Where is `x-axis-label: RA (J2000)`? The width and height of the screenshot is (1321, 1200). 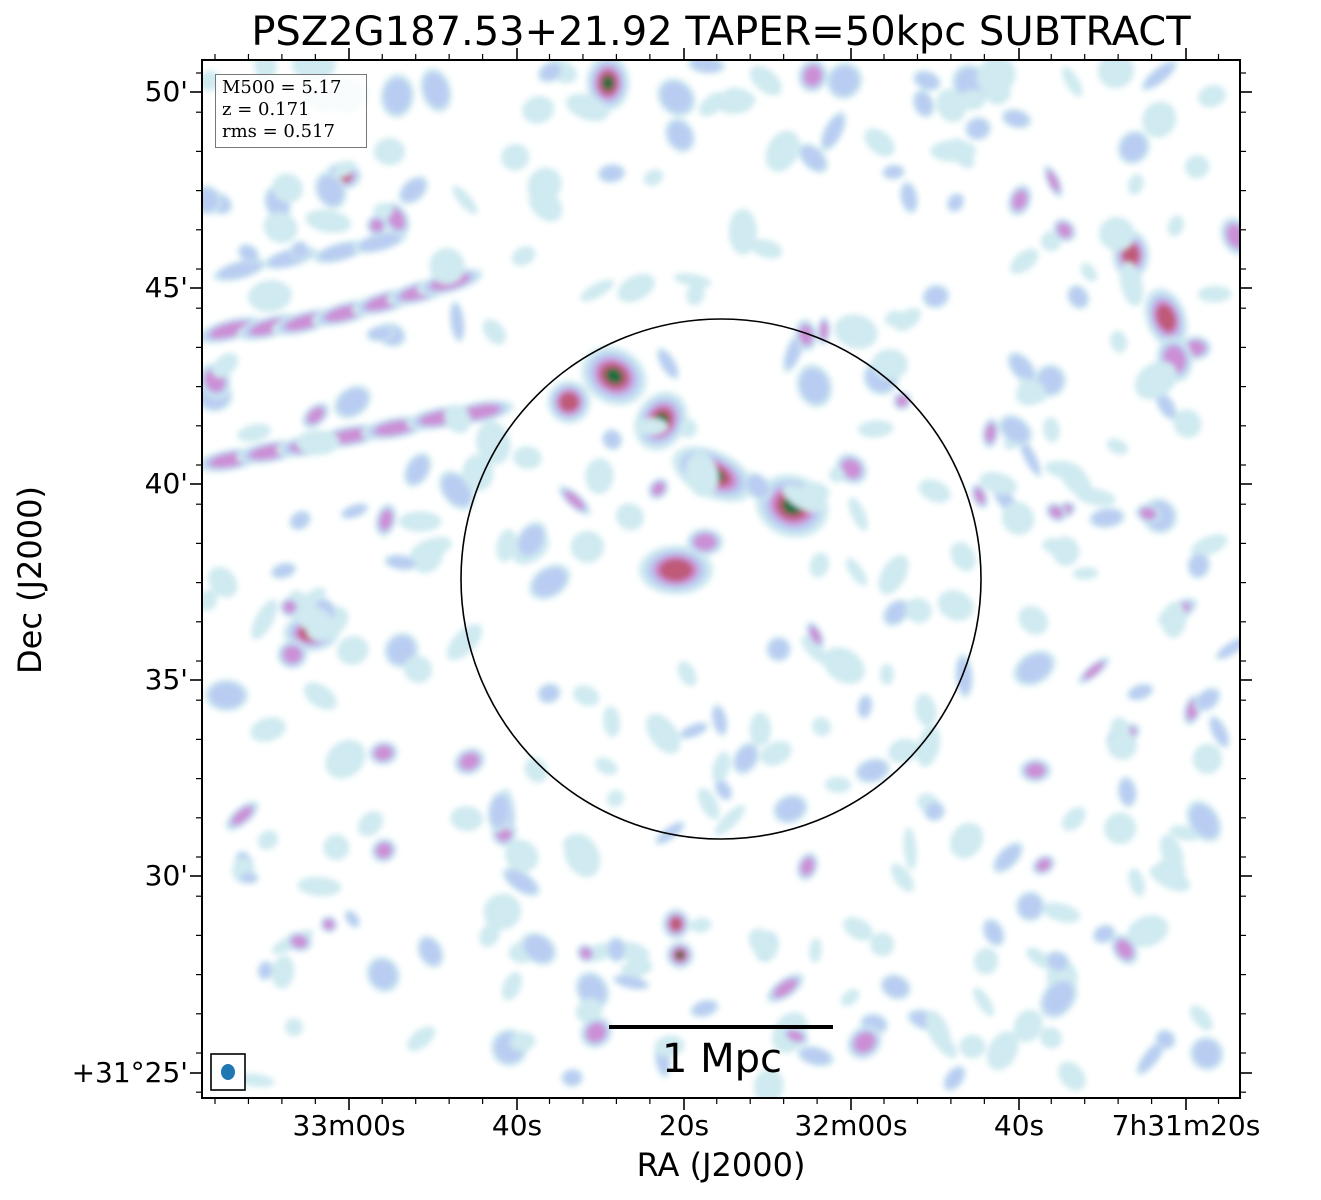
x-axis-label: RA (J2000) is located at coordinates (721, 1165).